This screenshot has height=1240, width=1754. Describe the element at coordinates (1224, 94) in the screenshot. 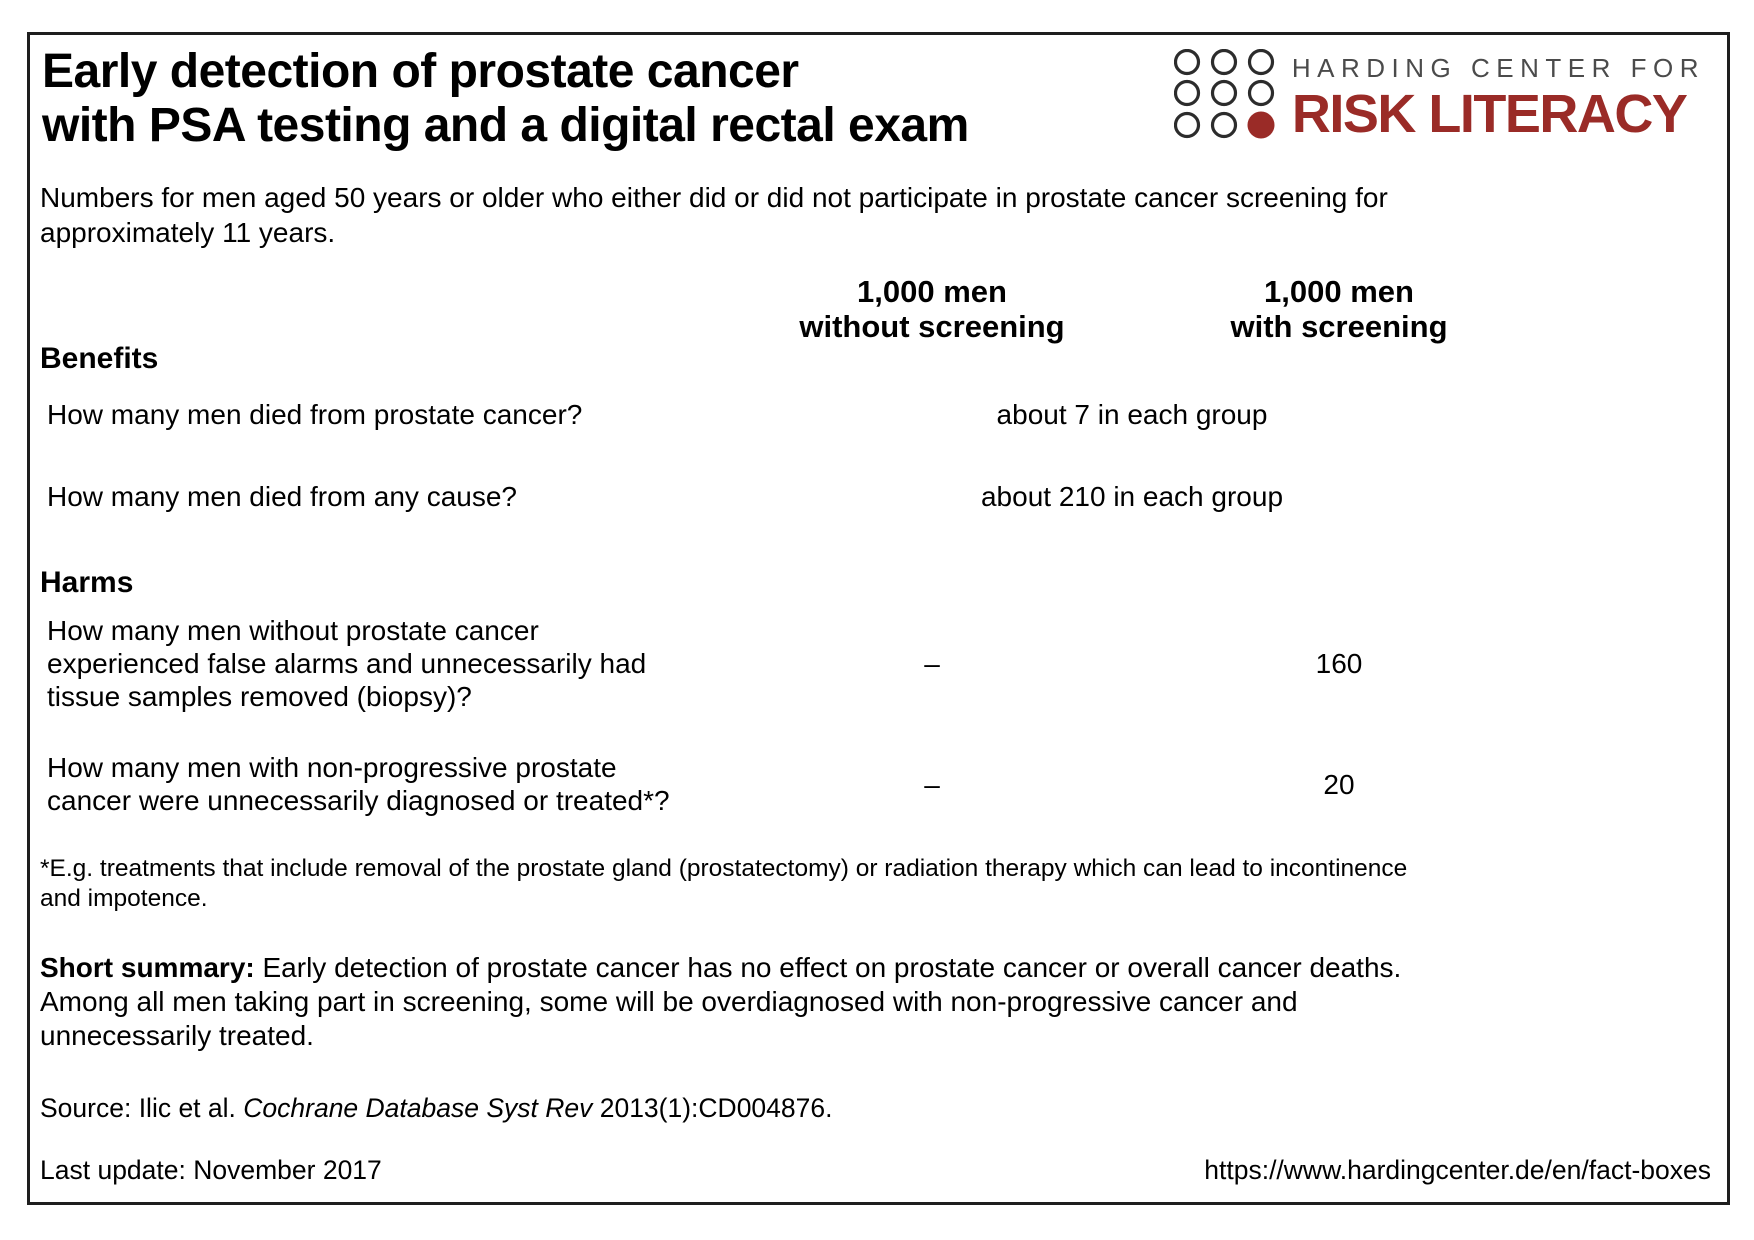

I see `dot-grid-icon` at that location.